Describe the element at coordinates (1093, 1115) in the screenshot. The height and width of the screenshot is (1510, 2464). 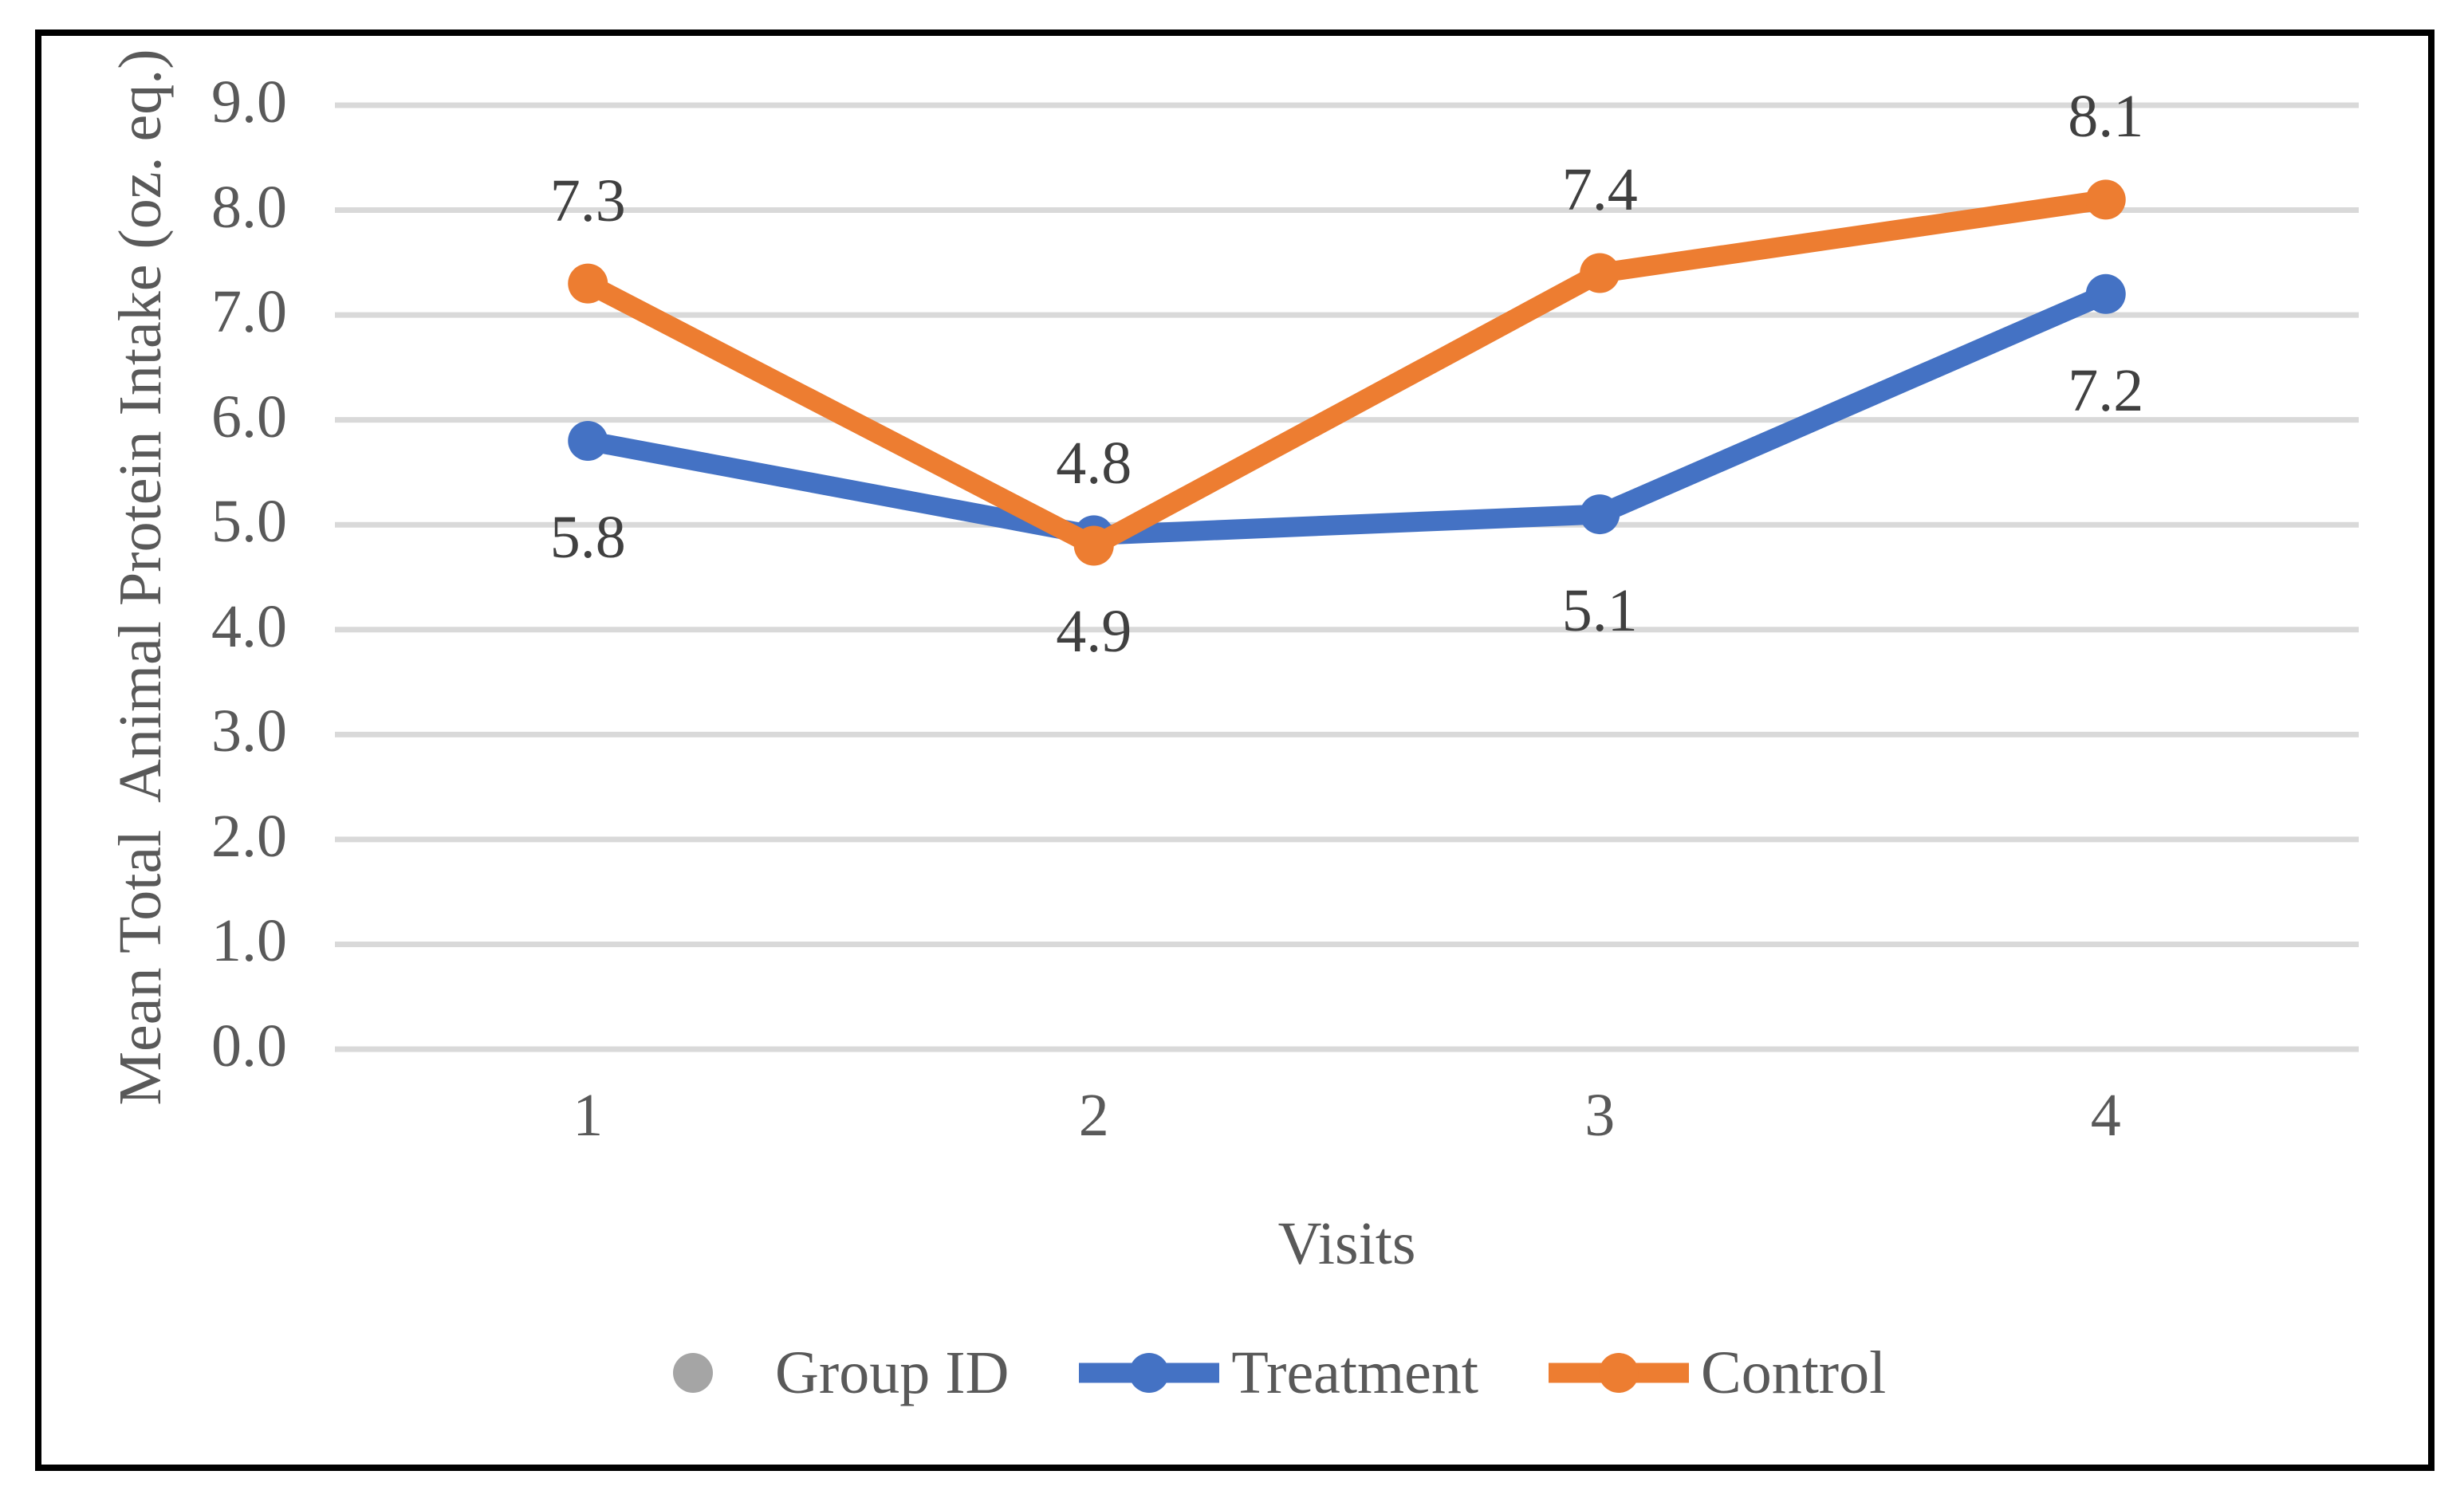
I see `x-tick-label-2: 2` at that location.